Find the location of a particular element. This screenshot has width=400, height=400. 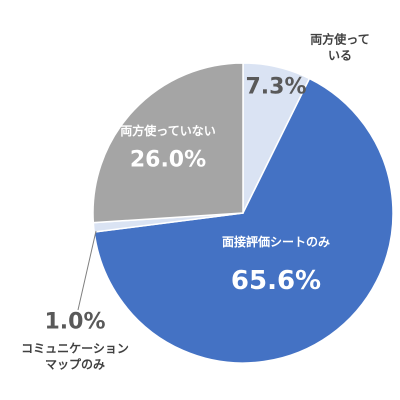

category-label: 面接評価シートのみ is located at coordinates (276, 242).